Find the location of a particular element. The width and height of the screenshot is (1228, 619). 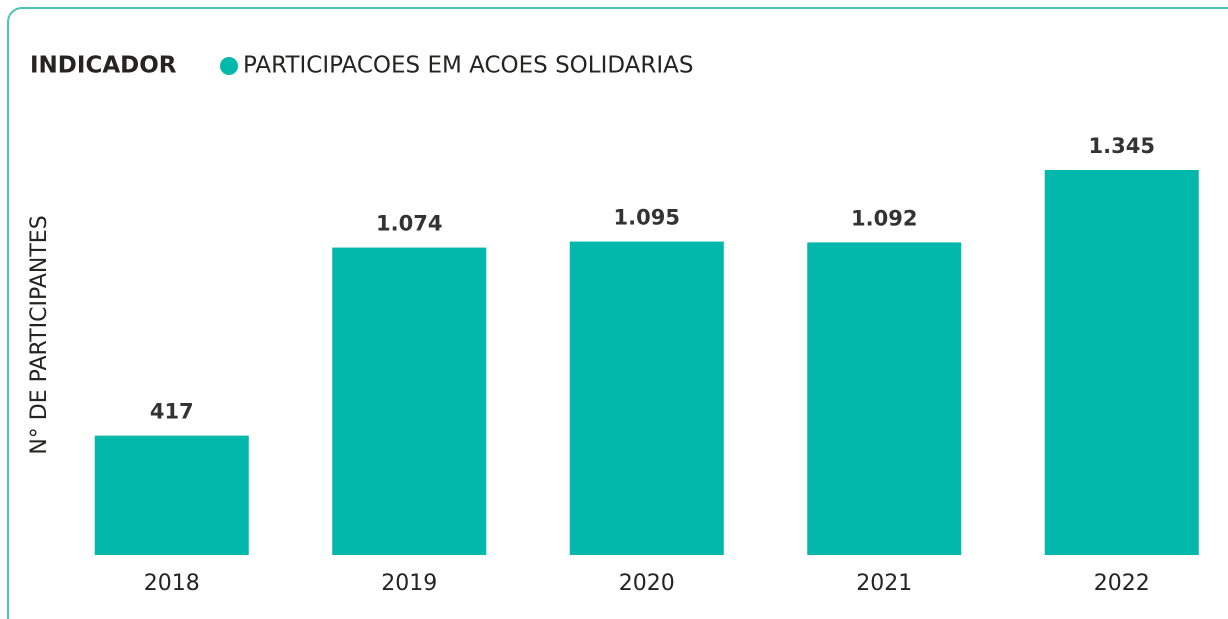

x-tick-label: 2020 is located at coordinates (647, 583).